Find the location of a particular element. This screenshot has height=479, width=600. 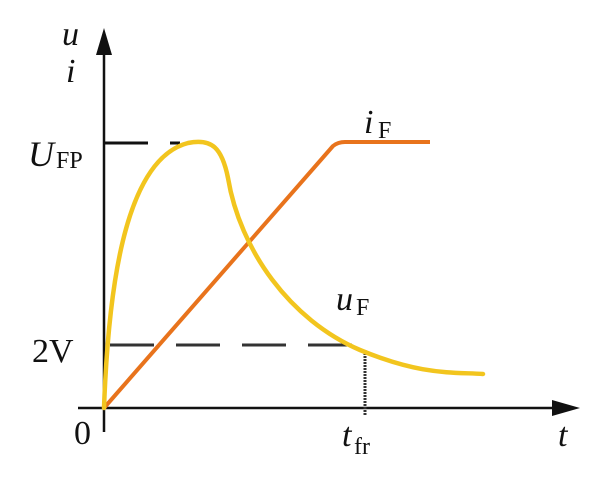

tfr-symbol: t is located at coordinates (347, 435).